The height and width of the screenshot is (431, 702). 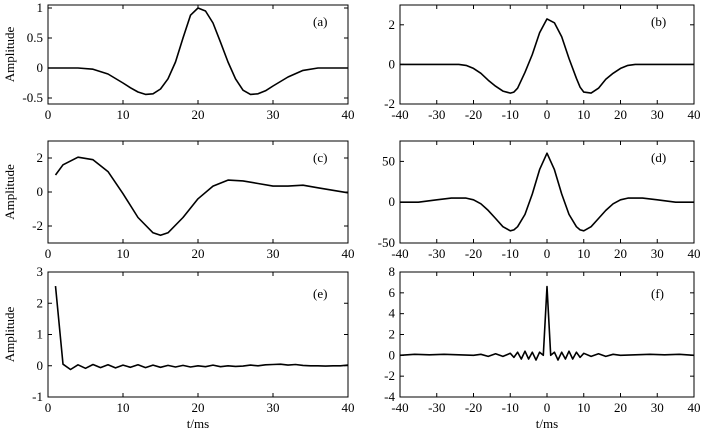 I want to click on y-tick-label: 0.5, so click(x=35, y=37).